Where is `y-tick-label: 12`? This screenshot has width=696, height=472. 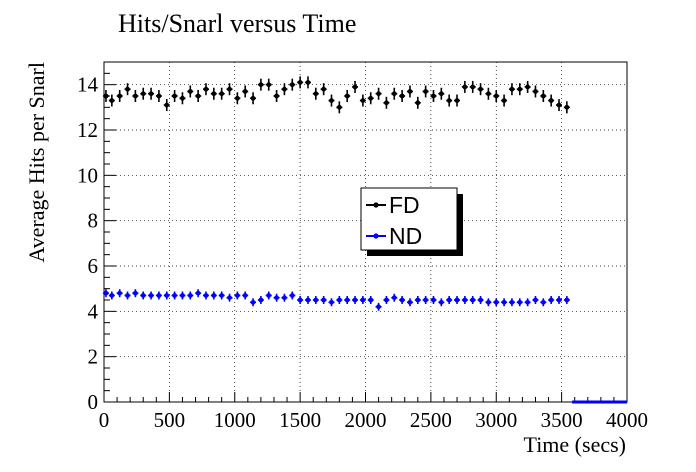
y-tick-label: 12 is located at coordinates (87, 130).